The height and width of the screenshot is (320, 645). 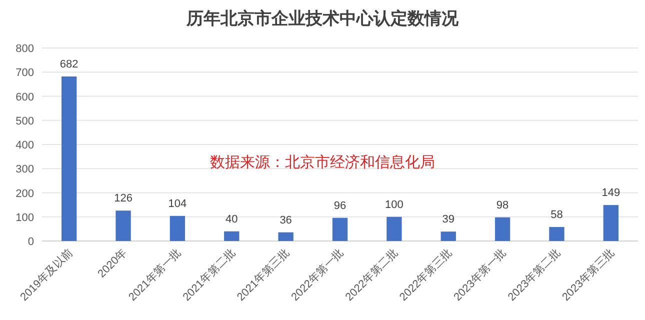 I want to click on y-tick-label: 500, so click(x=25, y=121).